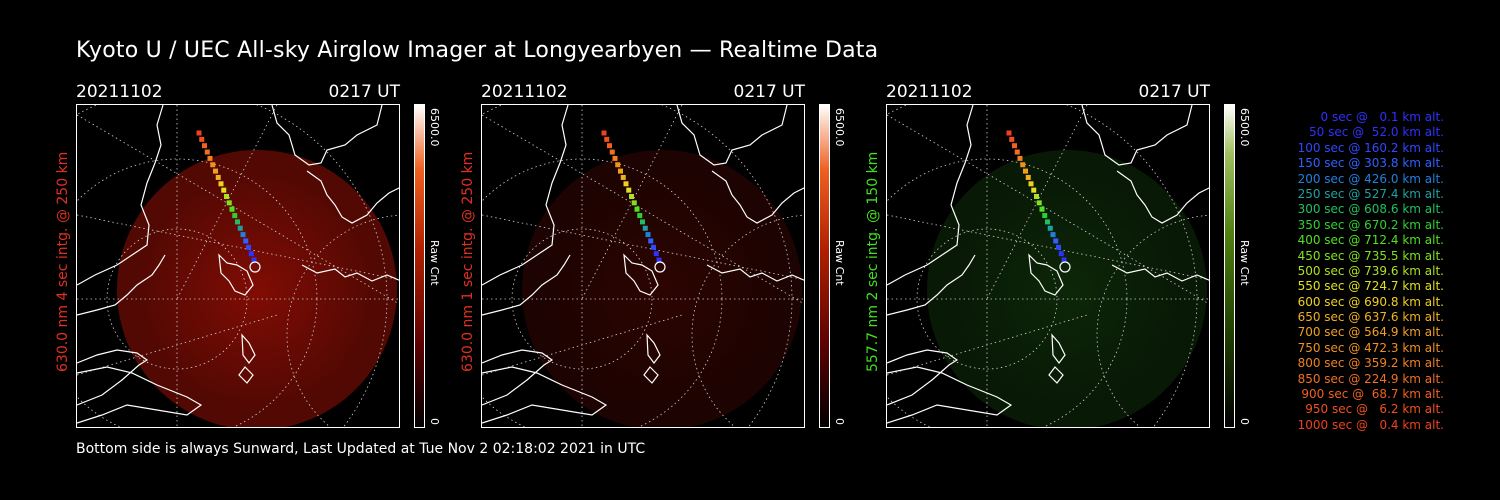  What do you see at coordinates (643, 266) in the screenshot?
I see `panel-2-image` at bounding box center [643, 266].